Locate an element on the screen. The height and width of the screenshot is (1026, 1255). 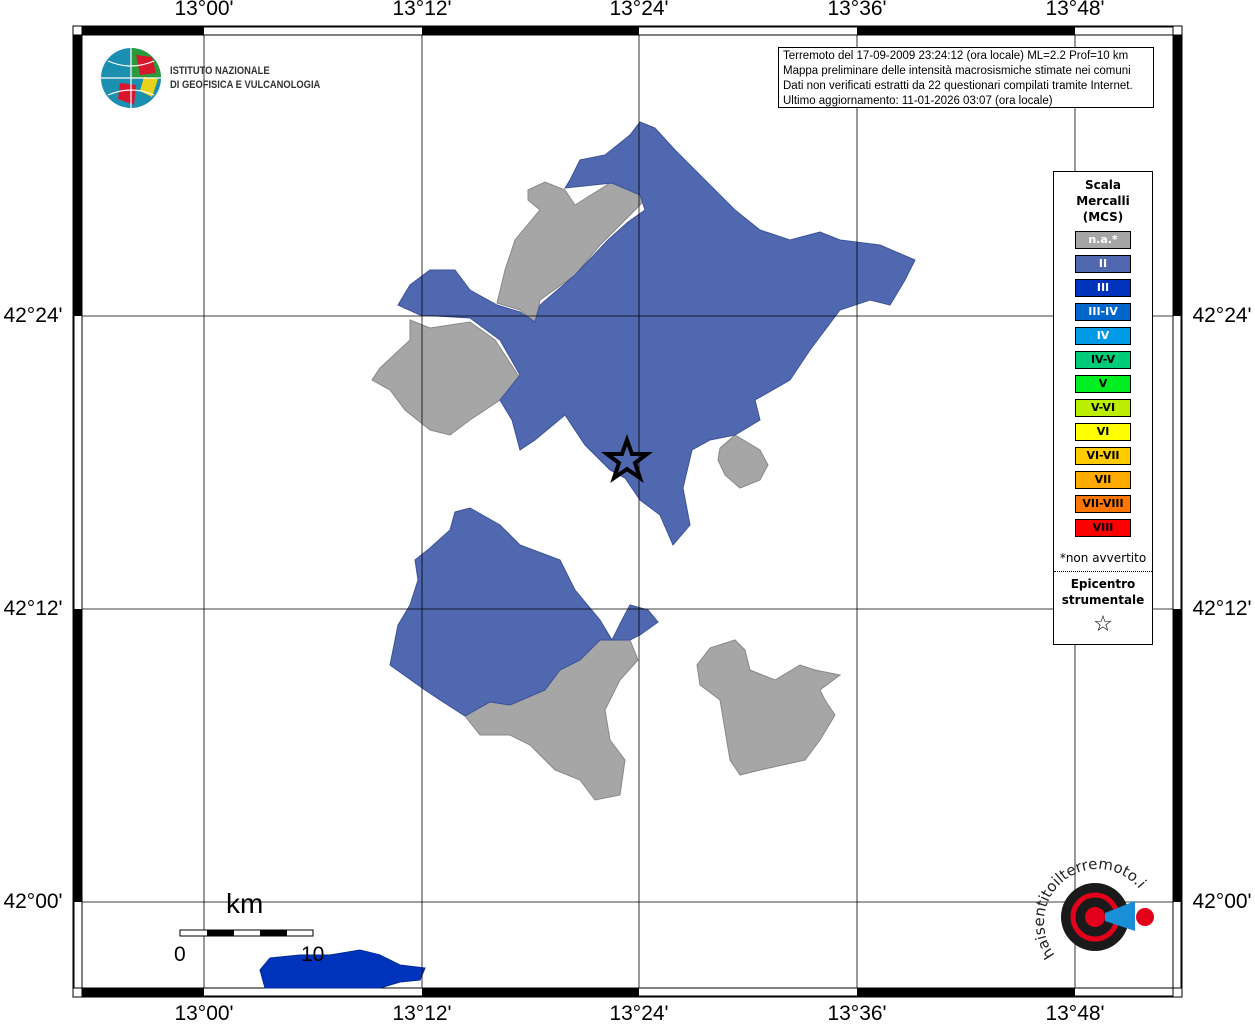
legend-swatch-v-vi: V-VI is located at coordinates (1103, 408).